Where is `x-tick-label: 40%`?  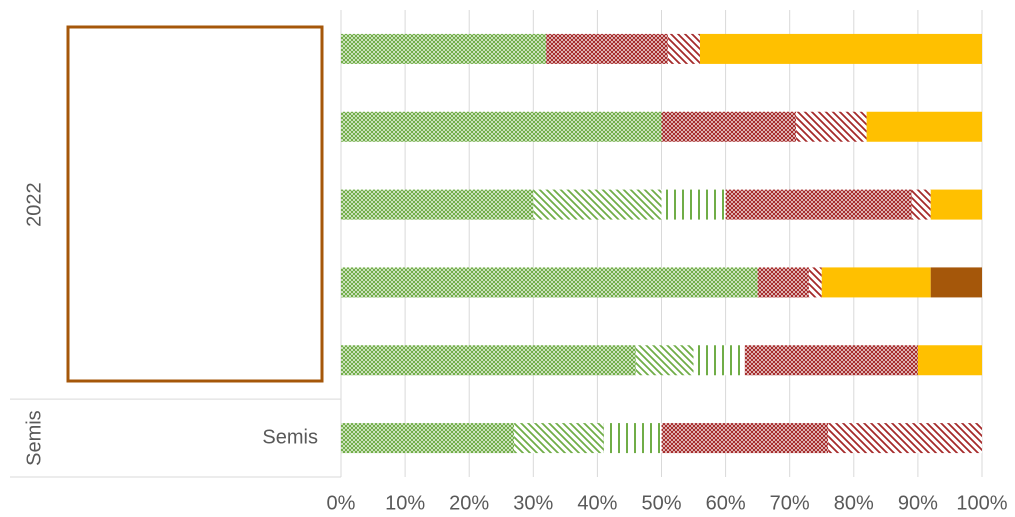 x-tick-label: 40% is located at coordinates (597, 503).